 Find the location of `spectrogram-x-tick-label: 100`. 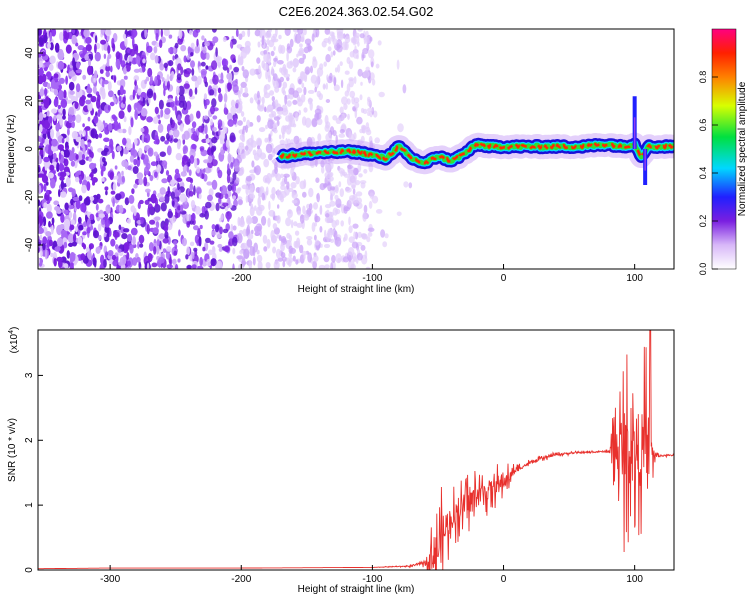

spectrogram-x-tick-label: 100 is located at coordinates (634, 278).